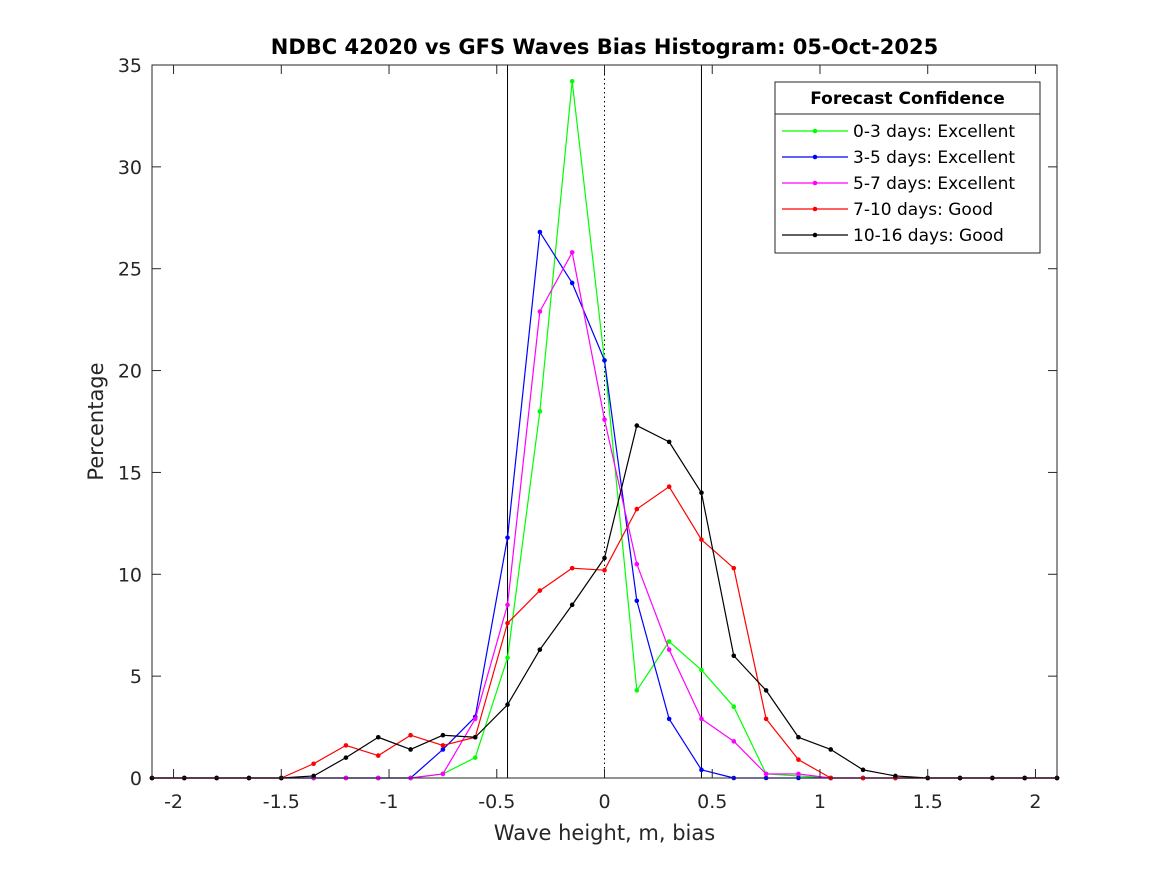 The height and width of the screenshot is (875, 1167). Describe the element at coordinates (907, 99) in the screenshot. I see `legend-title: Forecast Confidence` at that location.